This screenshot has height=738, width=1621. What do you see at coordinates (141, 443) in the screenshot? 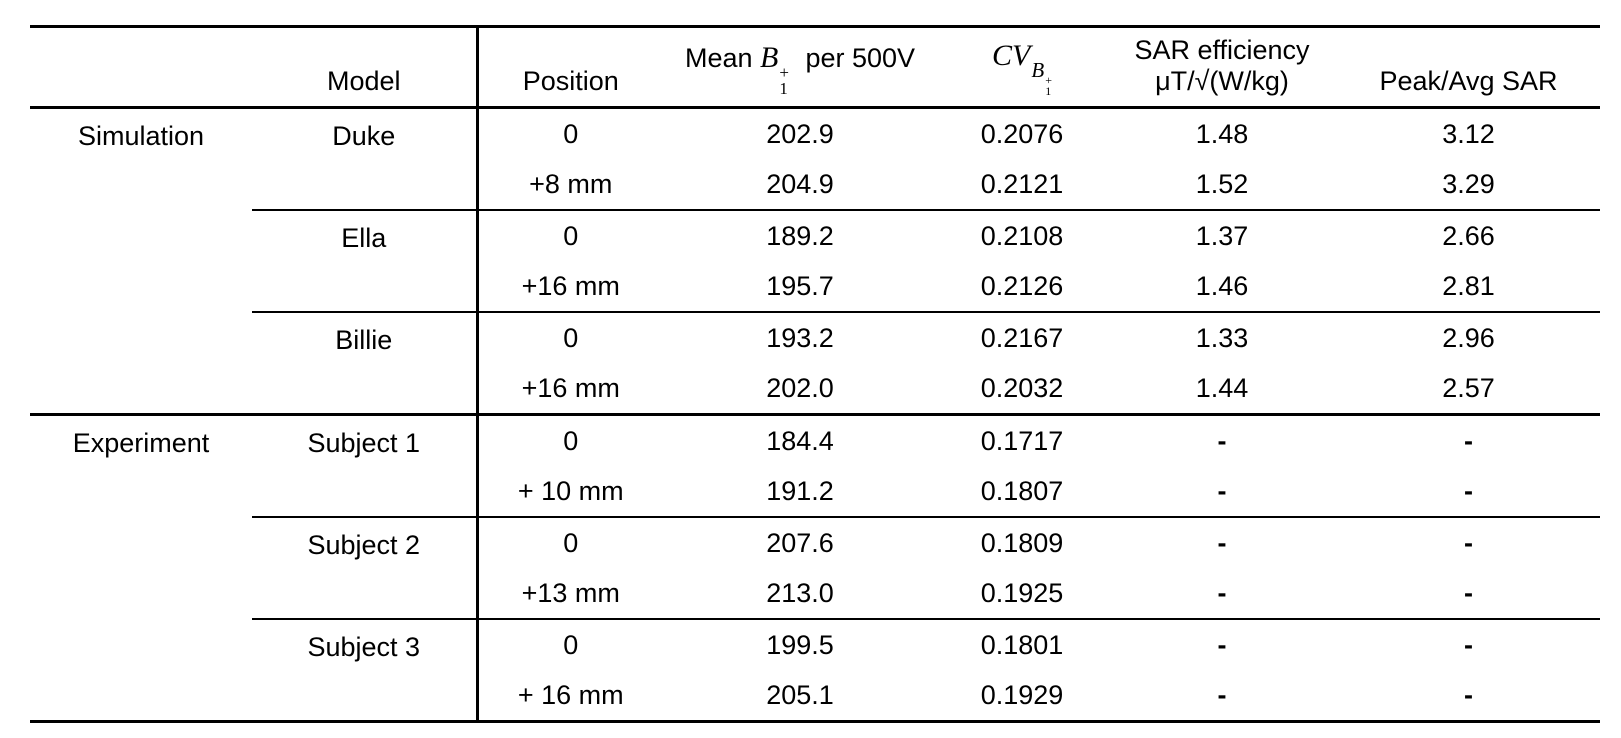
I see `group-label: Experiment` at bounding box center [141, 443].